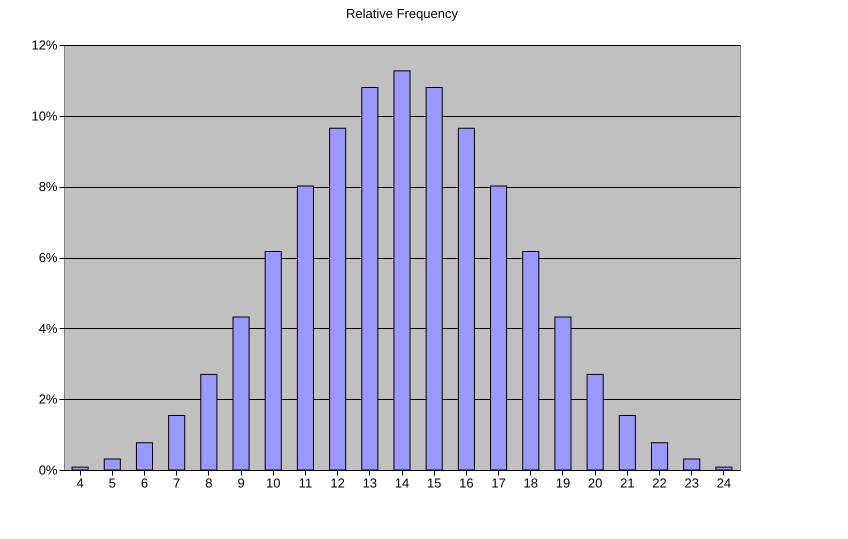  Describe the element at coordinates (48, 186) in the screenshot. I see `y-tick-label: 8%` at that location.